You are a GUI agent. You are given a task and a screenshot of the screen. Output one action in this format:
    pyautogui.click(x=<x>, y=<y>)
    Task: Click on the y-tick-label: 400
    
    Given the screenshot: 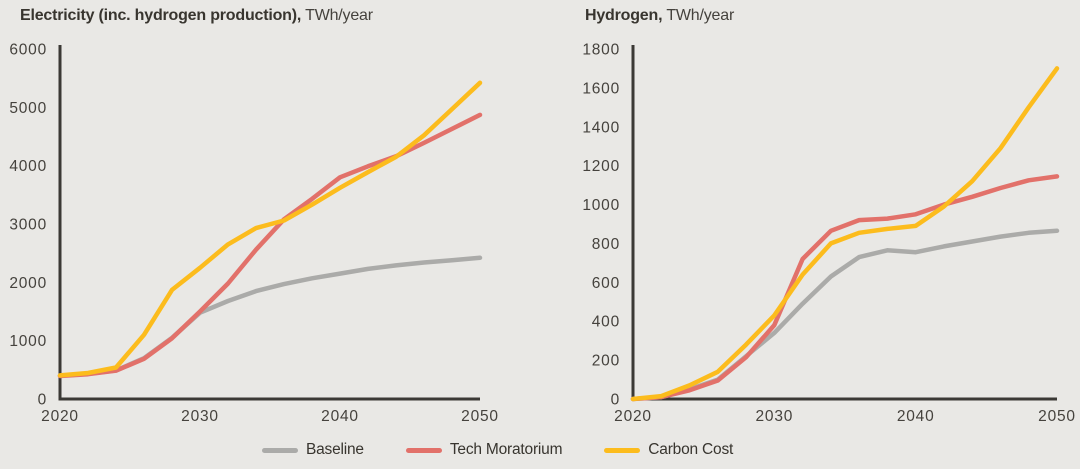 What is the action you would take?
    pyautogui.click(x=606, y=322)
    